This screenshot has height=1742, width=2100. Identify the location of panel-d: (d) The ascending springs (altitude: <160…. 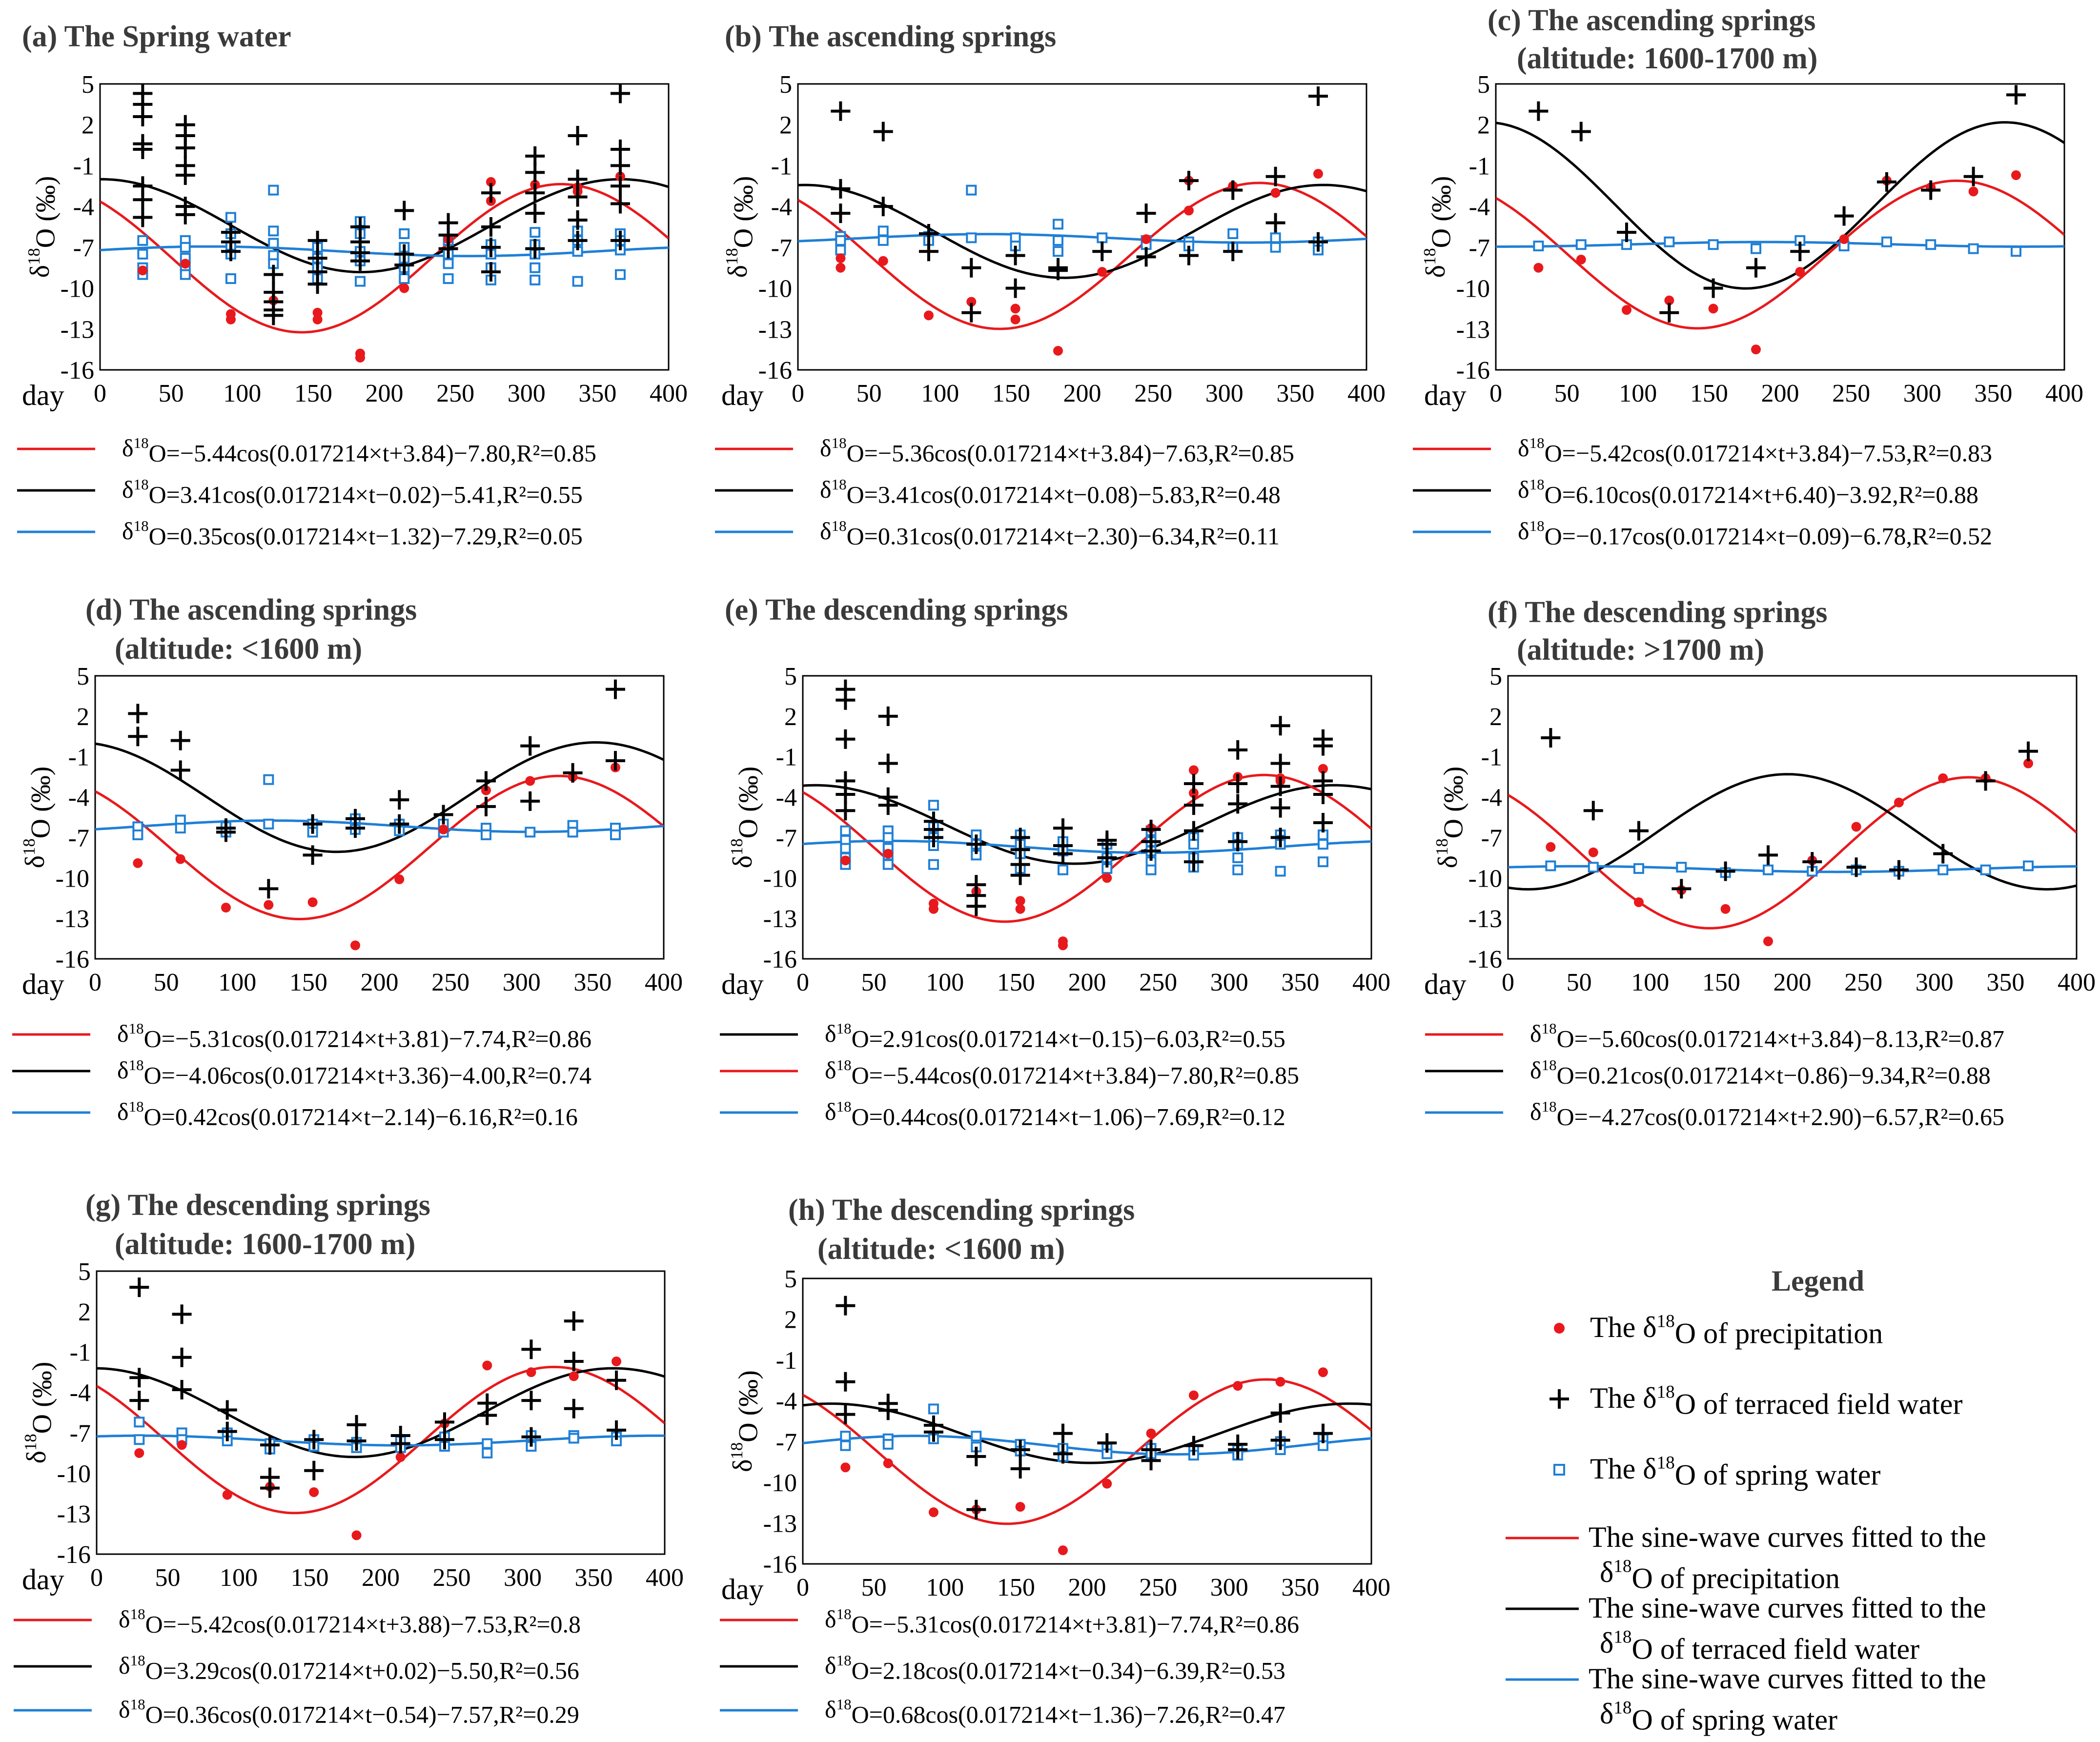
(347, 861).